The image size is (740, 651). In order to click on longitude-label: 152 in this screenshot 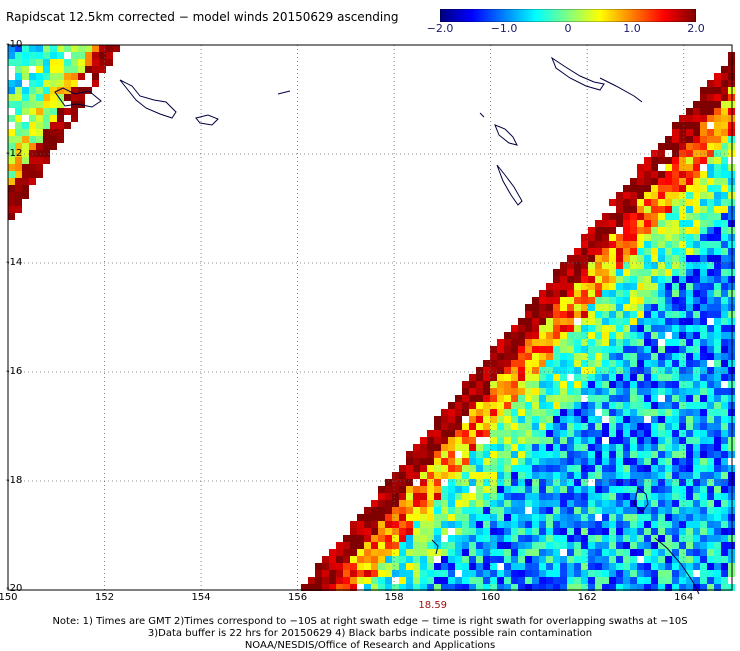, I will do `click(104, 597)`.